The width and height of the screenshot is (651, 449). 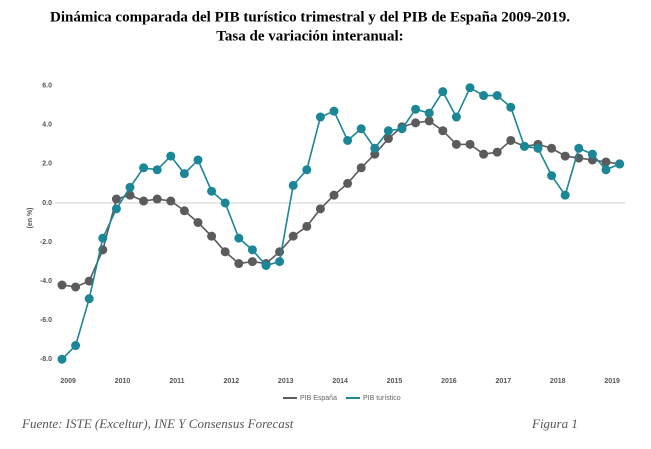 I want to click on y-tick-label: -6.0, so click(x=46, y=320).